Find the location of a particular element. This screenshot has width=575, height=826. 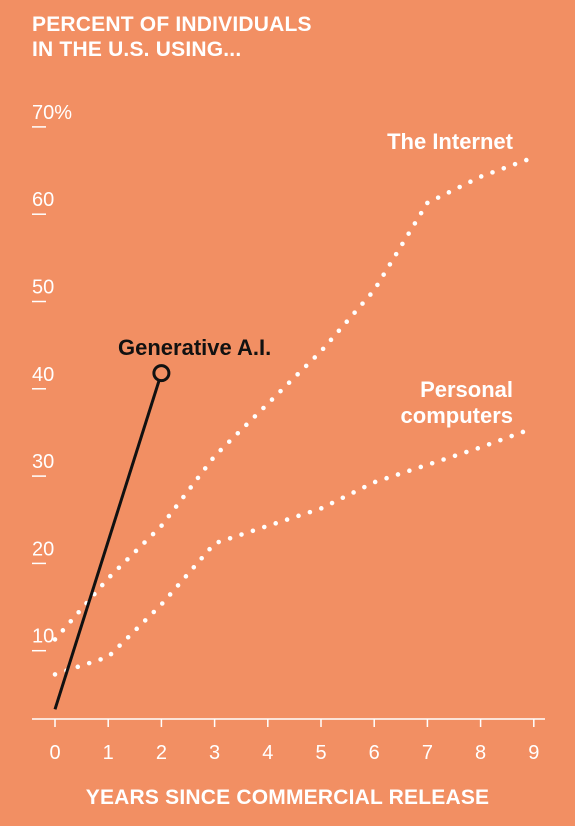

series-label-personal-computers: Personal is located at coordinates (466, 389).